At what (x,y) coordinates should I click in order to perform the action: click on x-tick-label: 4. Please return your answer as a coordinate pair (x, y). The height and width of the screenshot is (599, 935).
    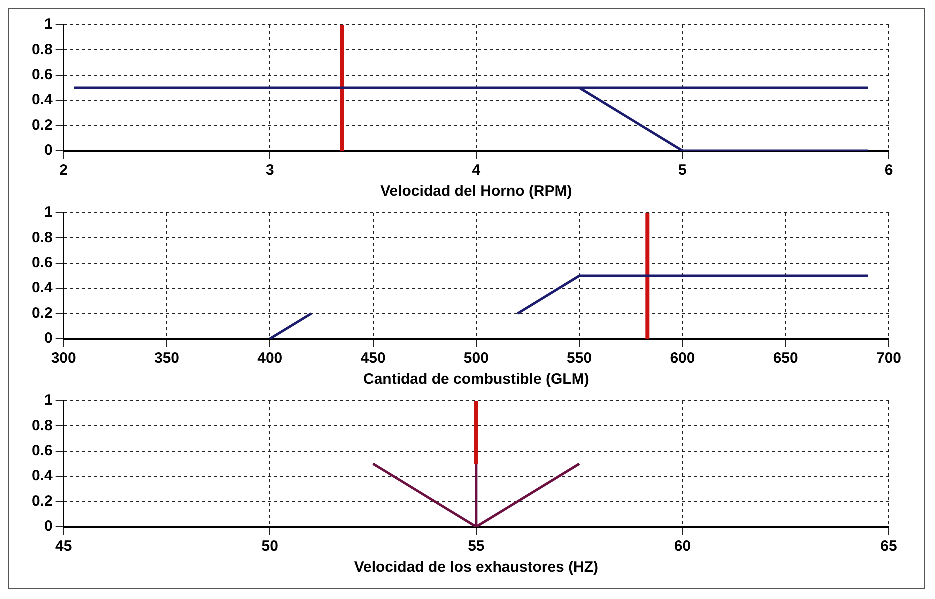
    Looking at the image, I should click on (477, 171).